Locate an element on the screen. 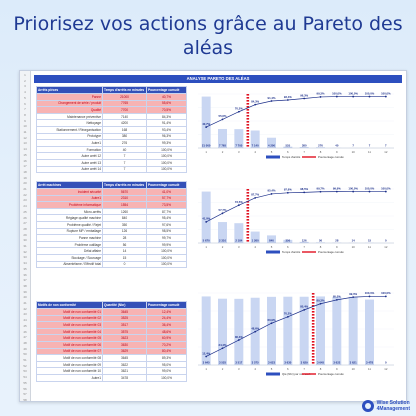 This screenshot has height=416, width=416. row-label-cell: Stockage / Sourcage is located at coordinates (69, 257).